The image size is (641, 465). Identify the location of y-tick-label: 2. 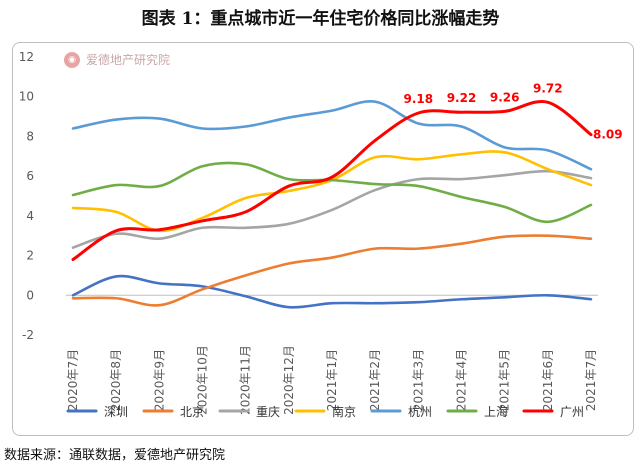
(30, 256).